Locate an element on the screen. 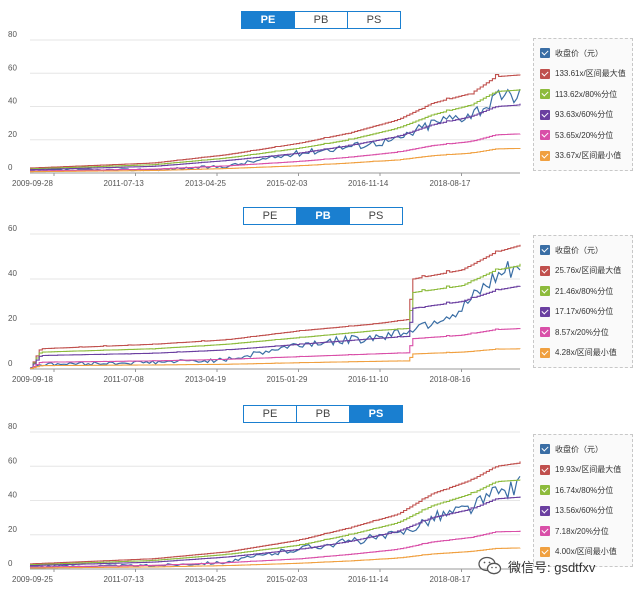 This screenshot has width=640, height=595. legend-item: 16.74x/80%分位 is located at coordinates (586, 490).